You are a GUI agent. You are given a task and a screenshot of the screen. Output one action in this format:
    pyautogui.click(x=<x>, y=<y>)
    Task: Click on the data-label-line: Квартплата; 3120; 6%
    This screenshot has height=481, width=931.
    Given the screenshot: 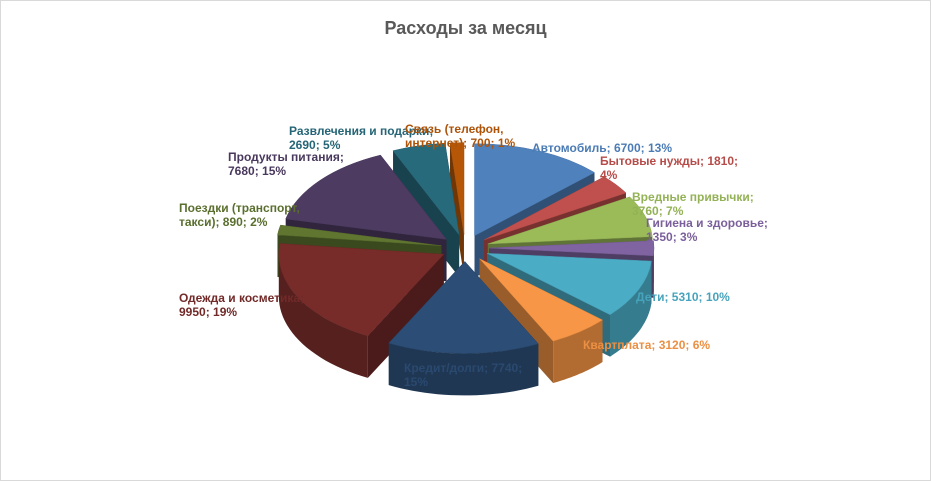 What is the action you would take?
    pyautogui.click(x=647, y=345)
    